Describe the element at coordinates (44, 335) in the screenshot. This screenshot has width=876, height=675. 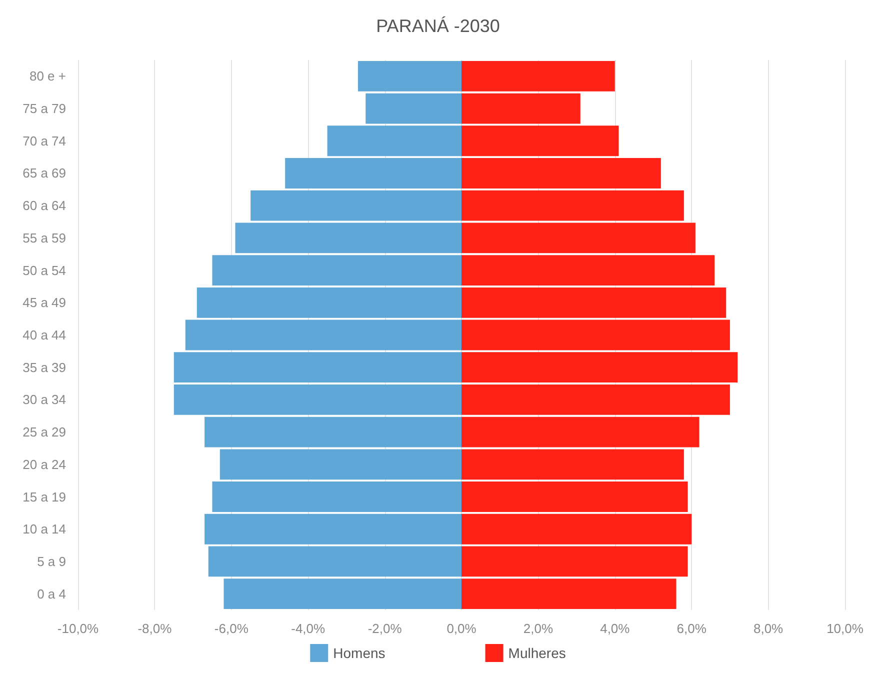
I see `y-tick-label: 40 a 44` at that location.